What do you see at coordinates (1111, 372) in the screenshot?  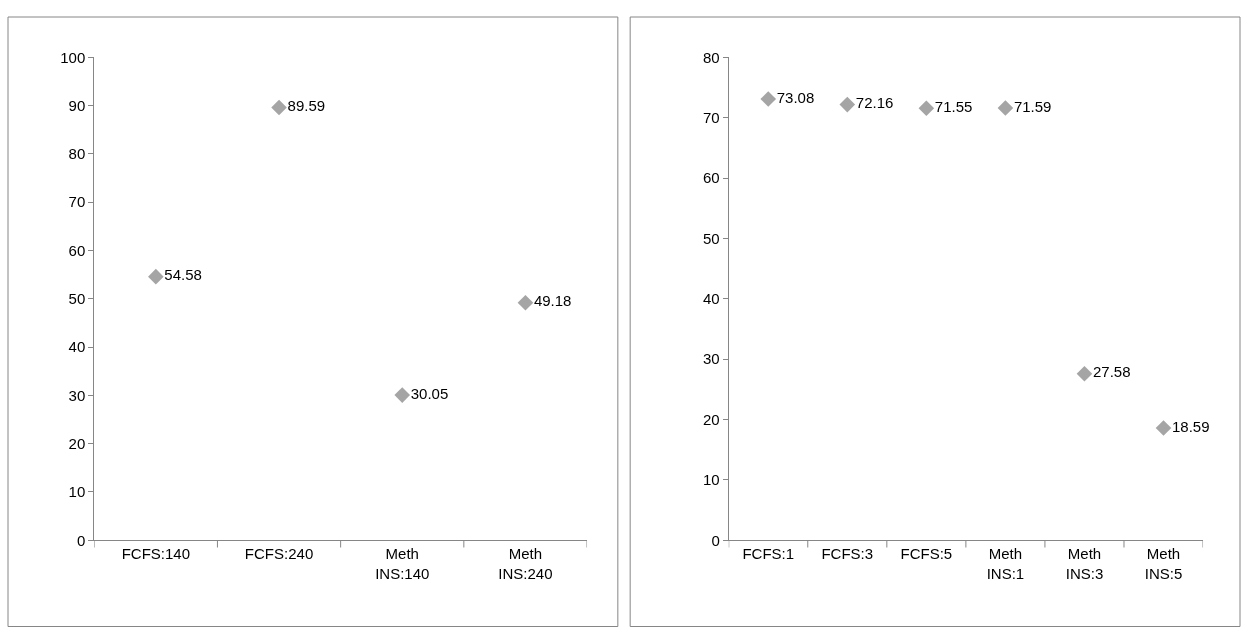 I see `data-label: 27.58` at bounding box center [1111, 372].